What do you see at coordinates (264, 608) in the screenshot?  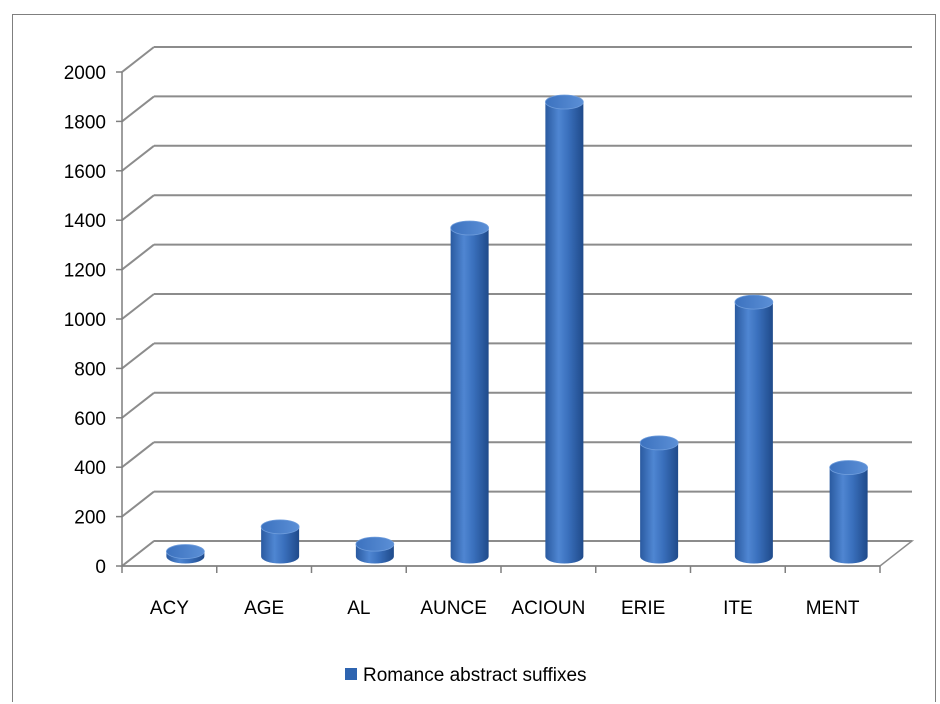 I see `x-tick-label: AGE` at bounding box center [264, 608].